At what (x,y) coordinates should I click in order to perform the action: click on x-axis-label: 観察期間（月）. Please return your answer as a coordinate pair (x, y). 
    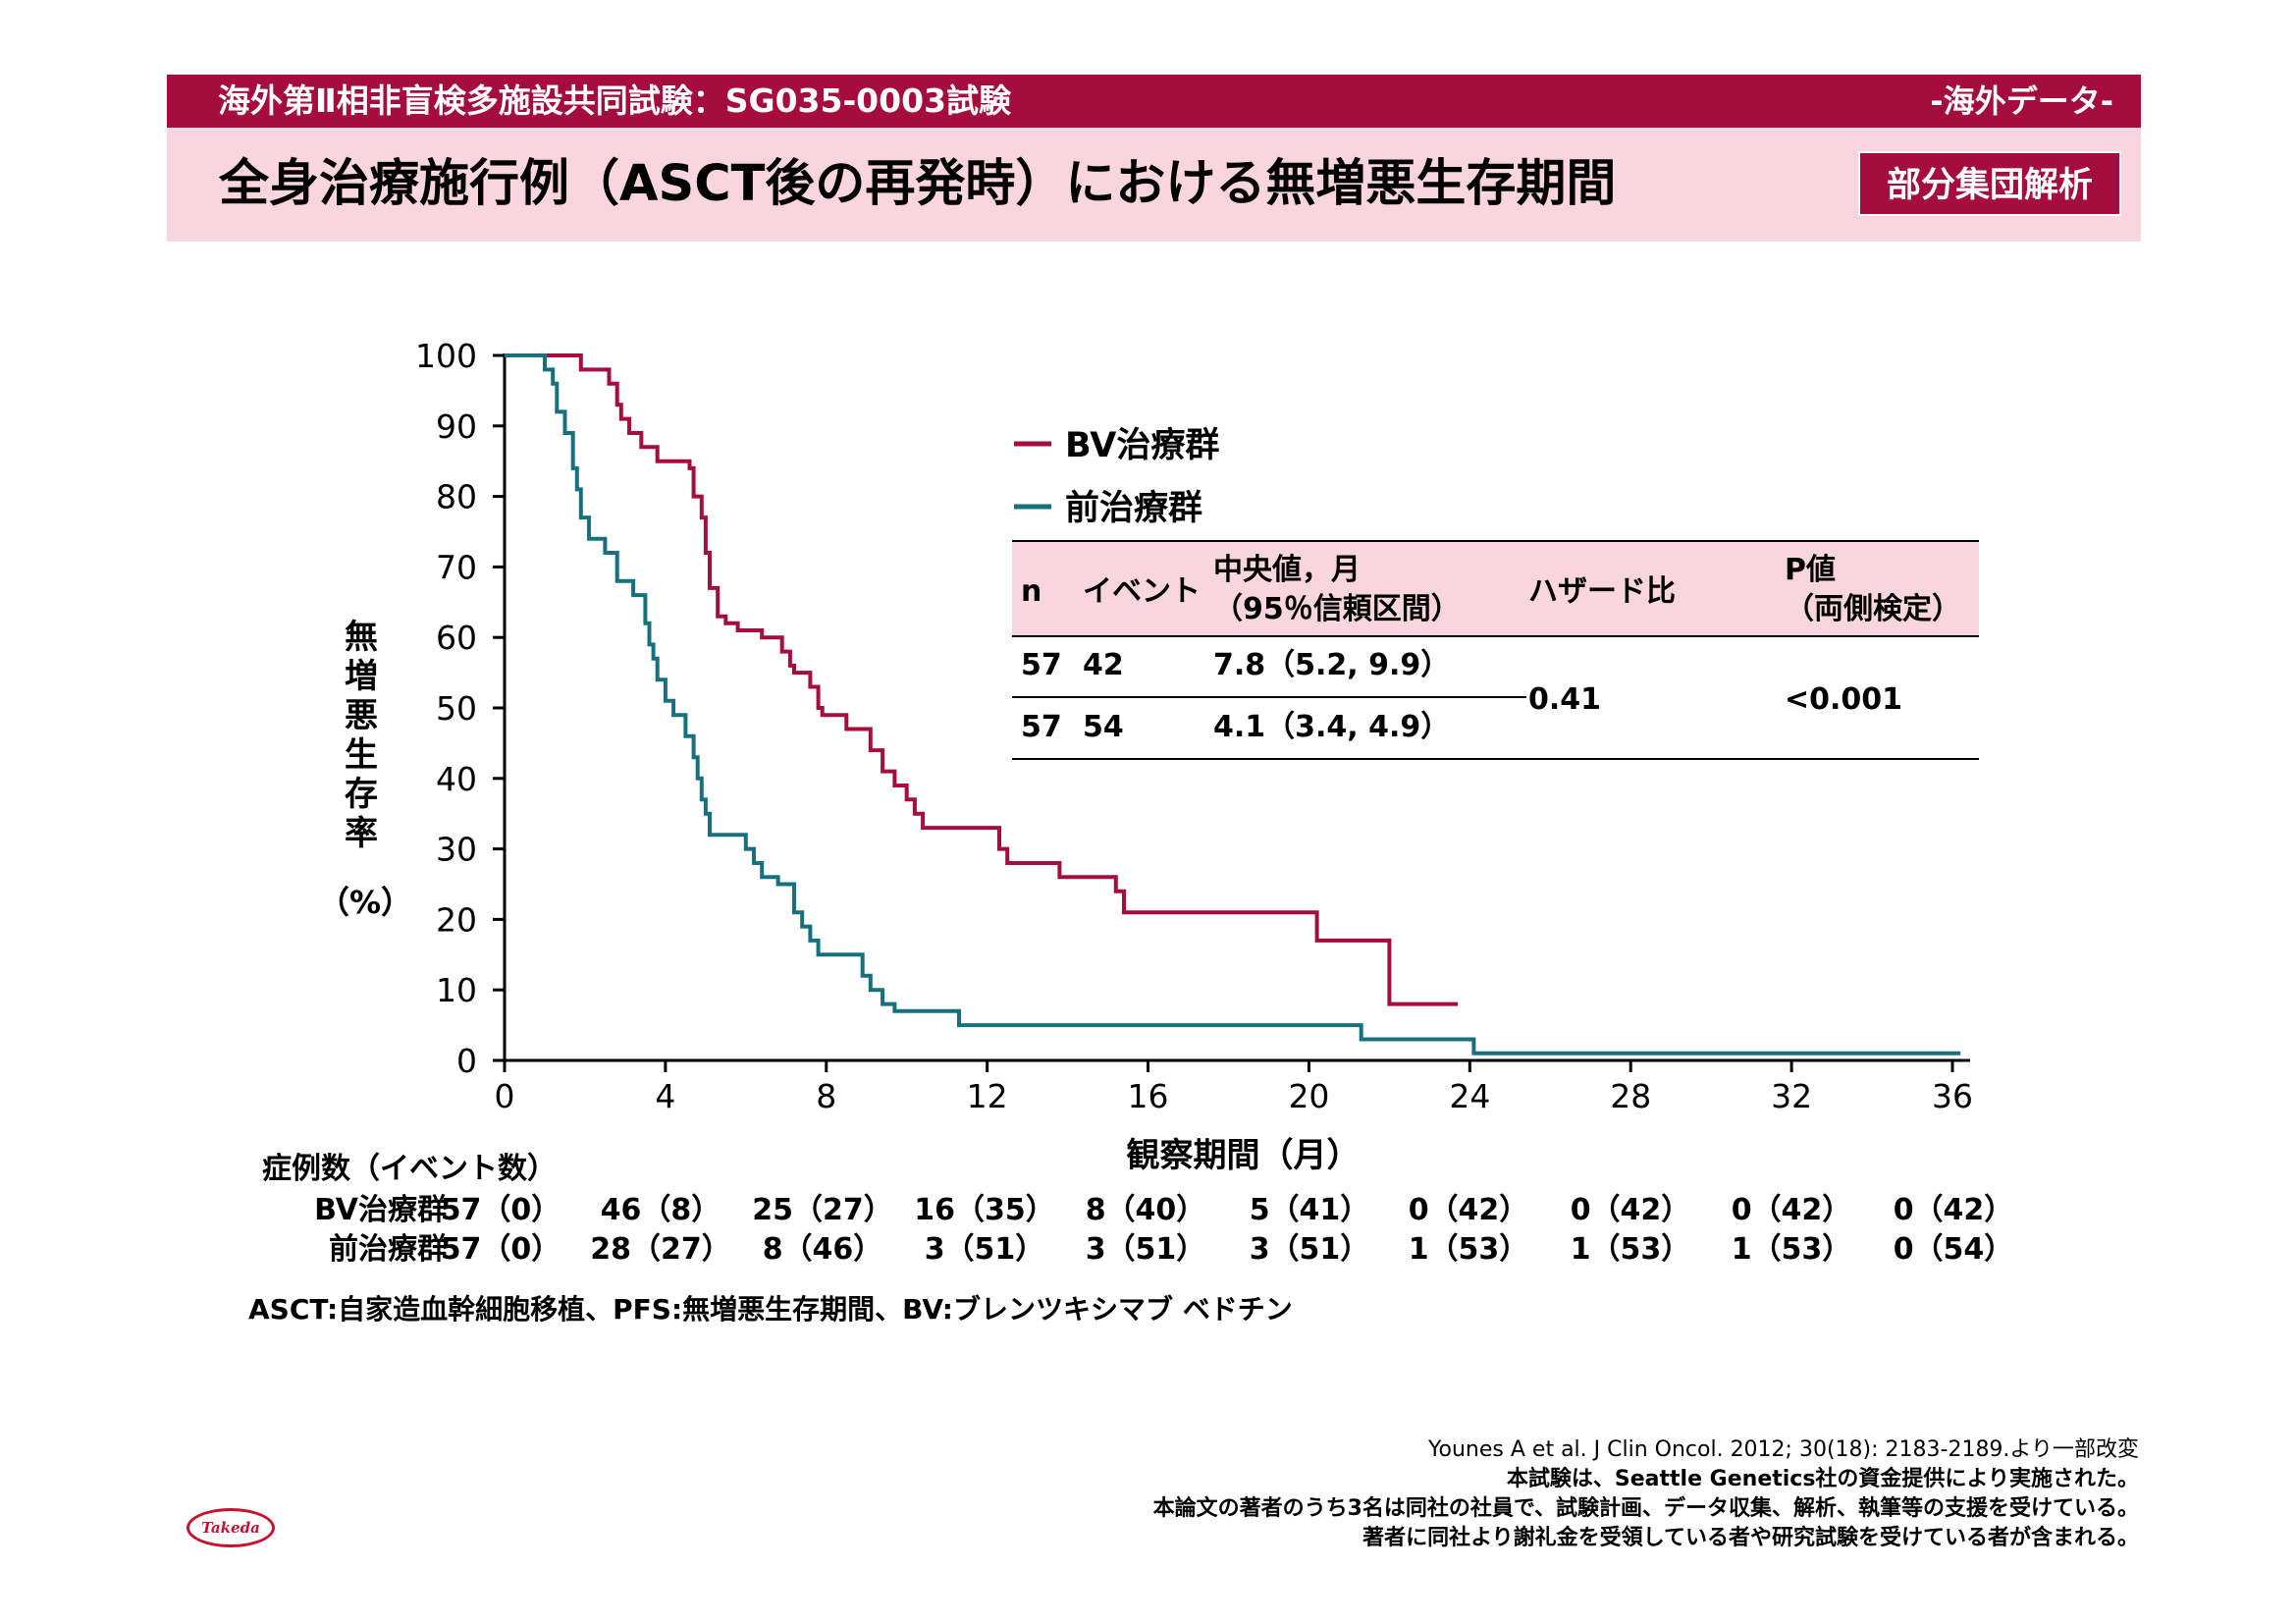
    Looking at the image, I should click on (1244, 1155).